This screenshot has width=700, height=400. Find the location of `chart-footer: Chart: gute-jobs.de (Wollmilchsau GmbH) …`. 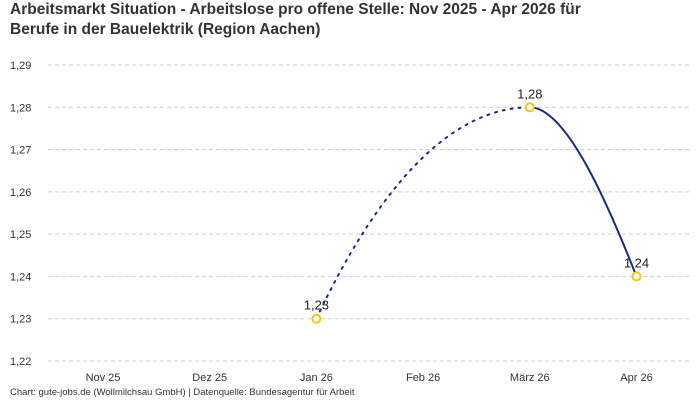

chart-footer: Chart: gute-jobs.de (Wollmilchsau GmbH) … is located at coordinates (182, 392).